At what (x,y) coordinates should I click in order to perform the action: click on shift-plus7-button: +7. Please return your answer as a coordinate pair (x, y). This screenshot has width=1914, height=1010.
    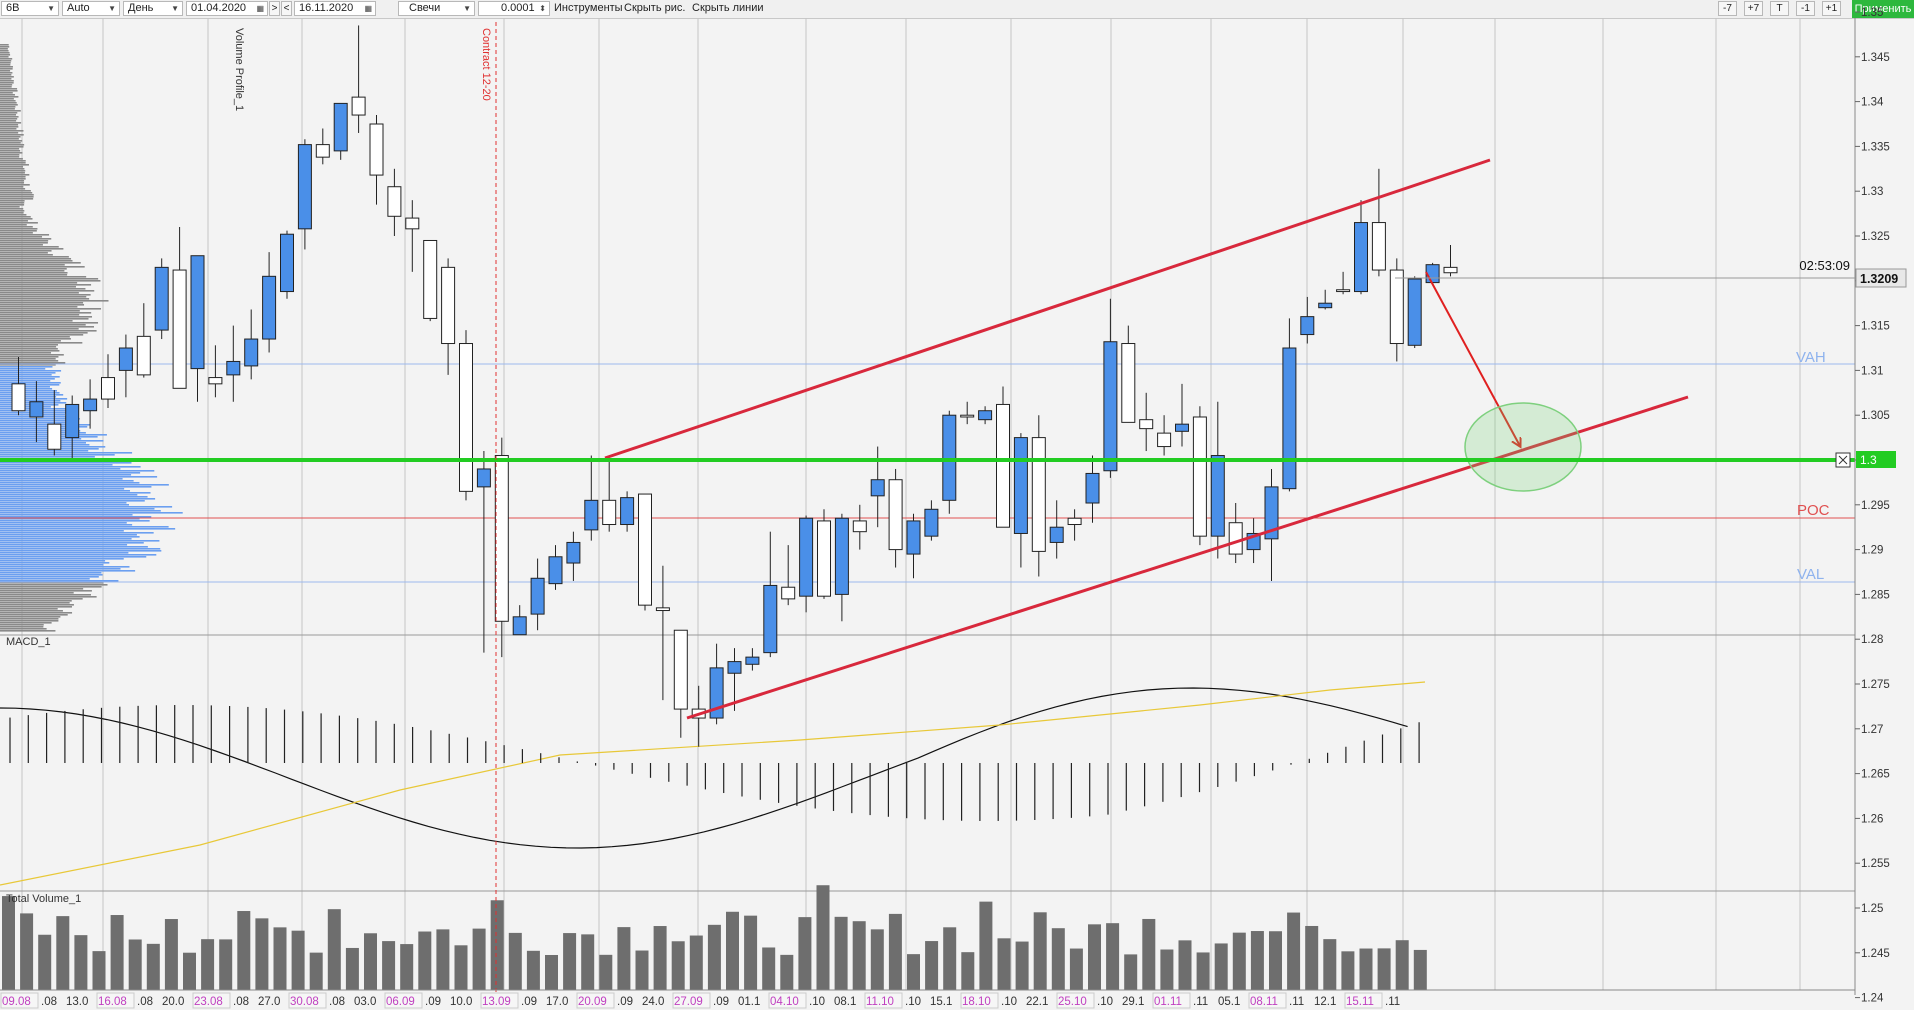
    Looking at the image, I should click on (1753, 8).